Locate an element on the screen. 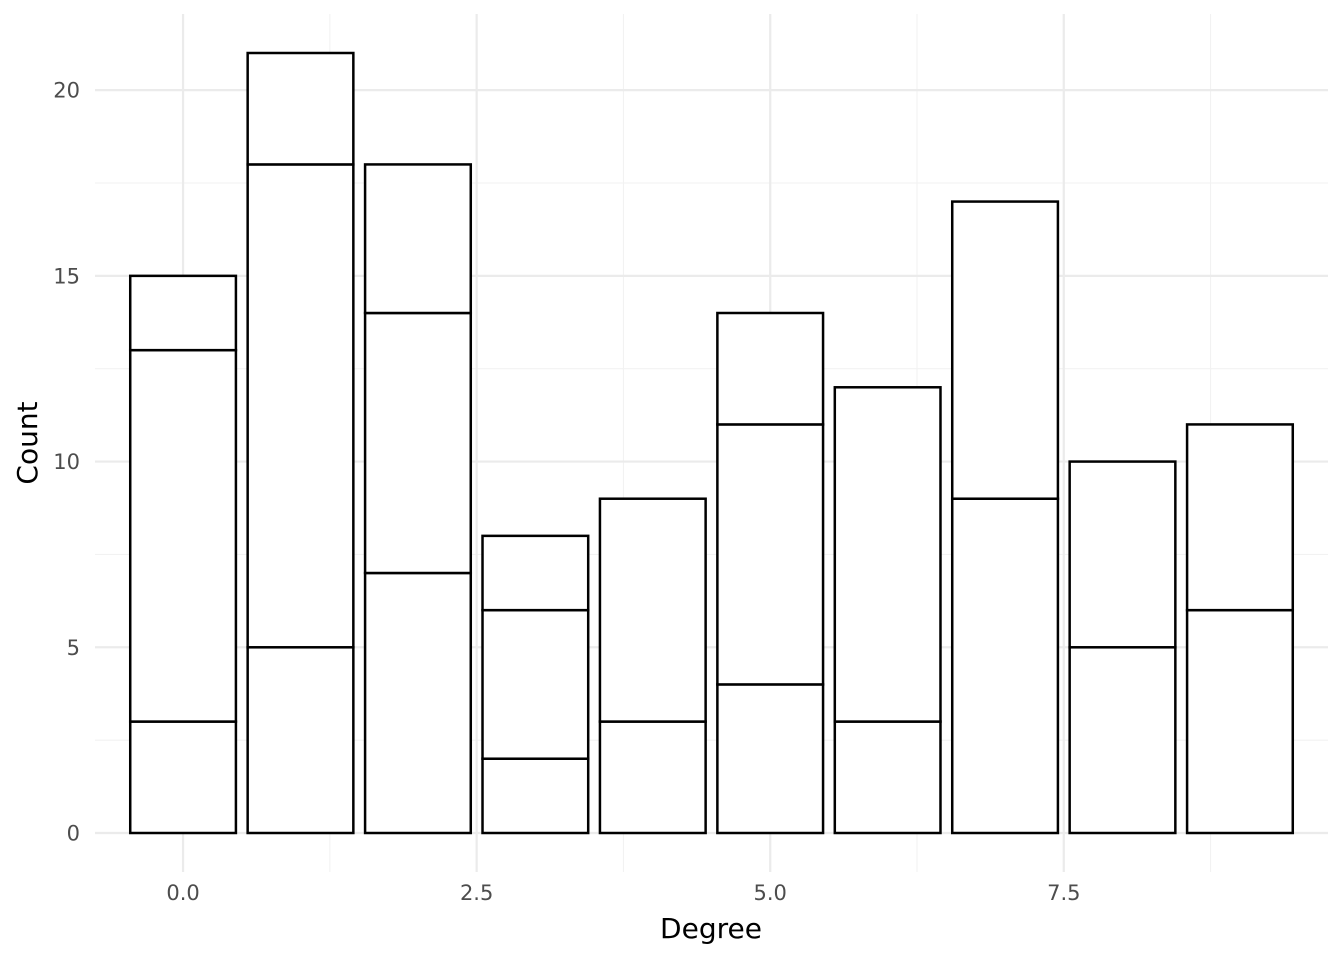 The image size is (1344, 960). y-tick-label: 5 is located at coordinates (73, 648).